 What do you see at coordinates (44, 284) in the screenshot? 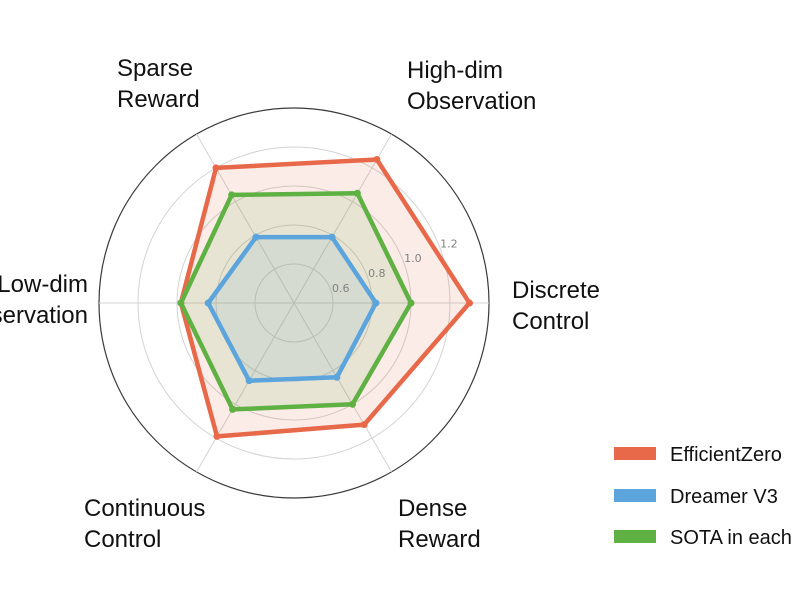
I see `axis-label-line: Low-dim` at bounding box center [44, 284].